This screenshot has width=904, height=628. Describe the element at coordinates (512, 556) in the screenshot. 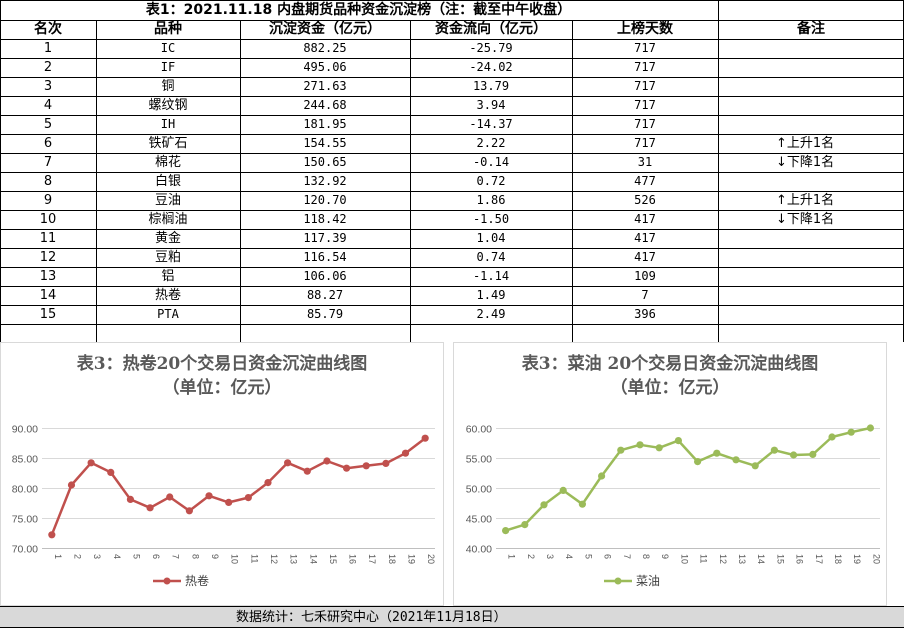

I see `x-tick-label: 1` at that location.